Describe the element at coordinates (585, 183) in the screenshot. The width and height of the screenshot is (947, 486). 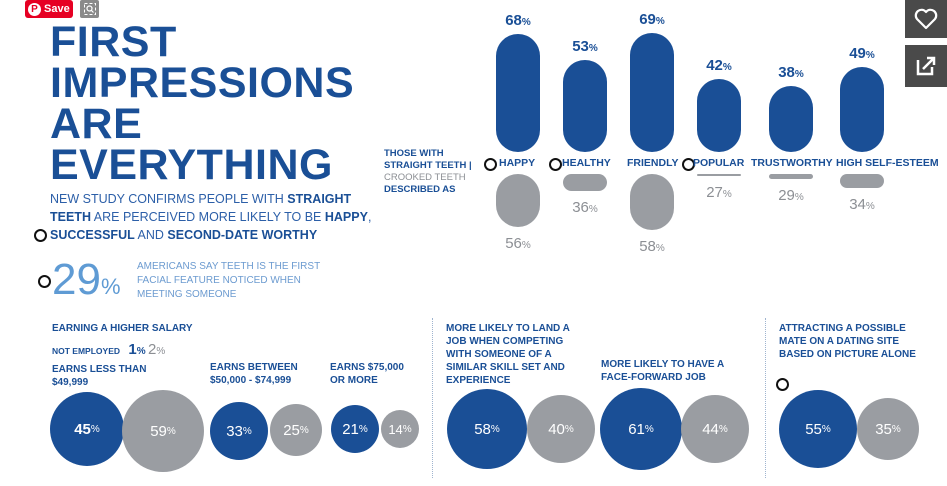
I see `bar-crooked-healthy` at that location.